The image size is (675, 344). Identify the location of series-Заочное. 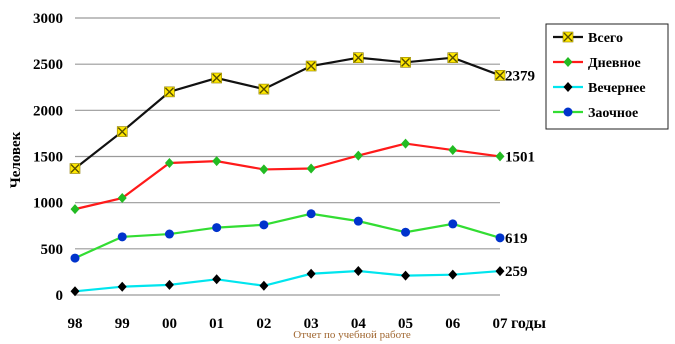
(287, 236).